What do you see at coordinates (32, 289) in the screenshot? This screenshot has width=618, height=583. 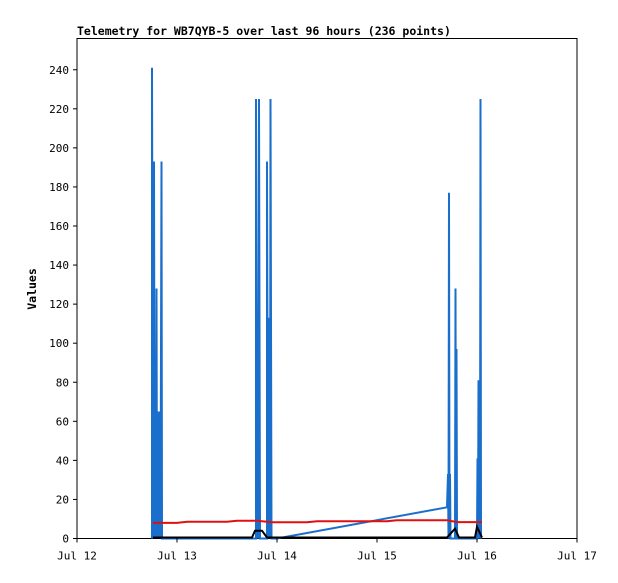 I see `y-axis-label: Values` at bounding box center [32, 289].